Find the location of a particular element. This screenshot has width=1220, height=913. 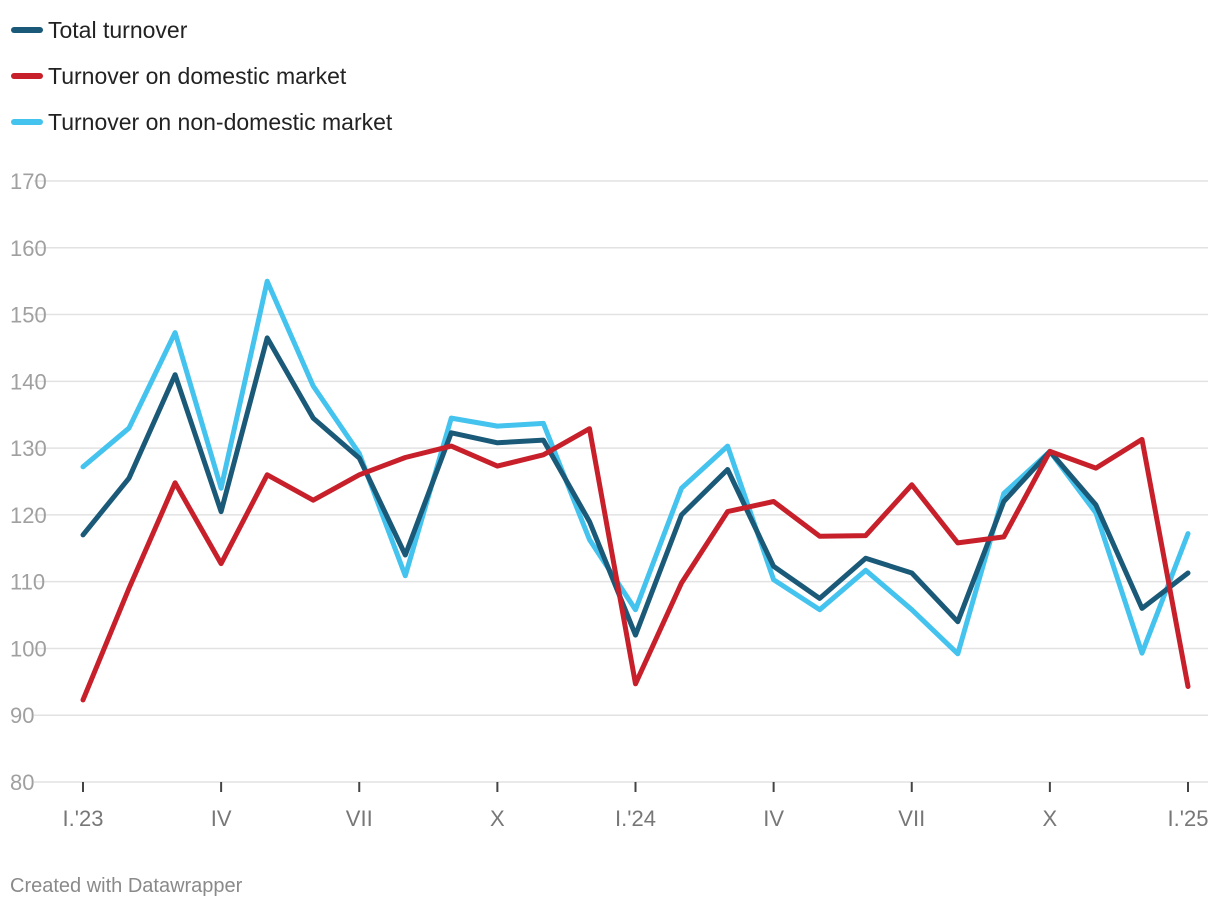

legend-label-total-turnover: Total turnover is located at coordinates (118, 30).